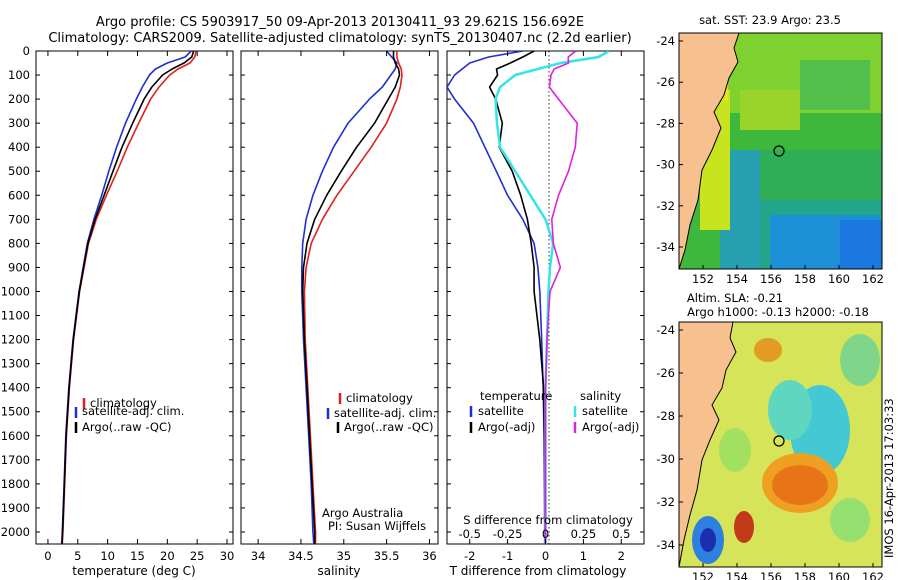 The width and height of the screenshot is (900, 580). I want to click on depth-tick-label: 1000, so click(15, 291).